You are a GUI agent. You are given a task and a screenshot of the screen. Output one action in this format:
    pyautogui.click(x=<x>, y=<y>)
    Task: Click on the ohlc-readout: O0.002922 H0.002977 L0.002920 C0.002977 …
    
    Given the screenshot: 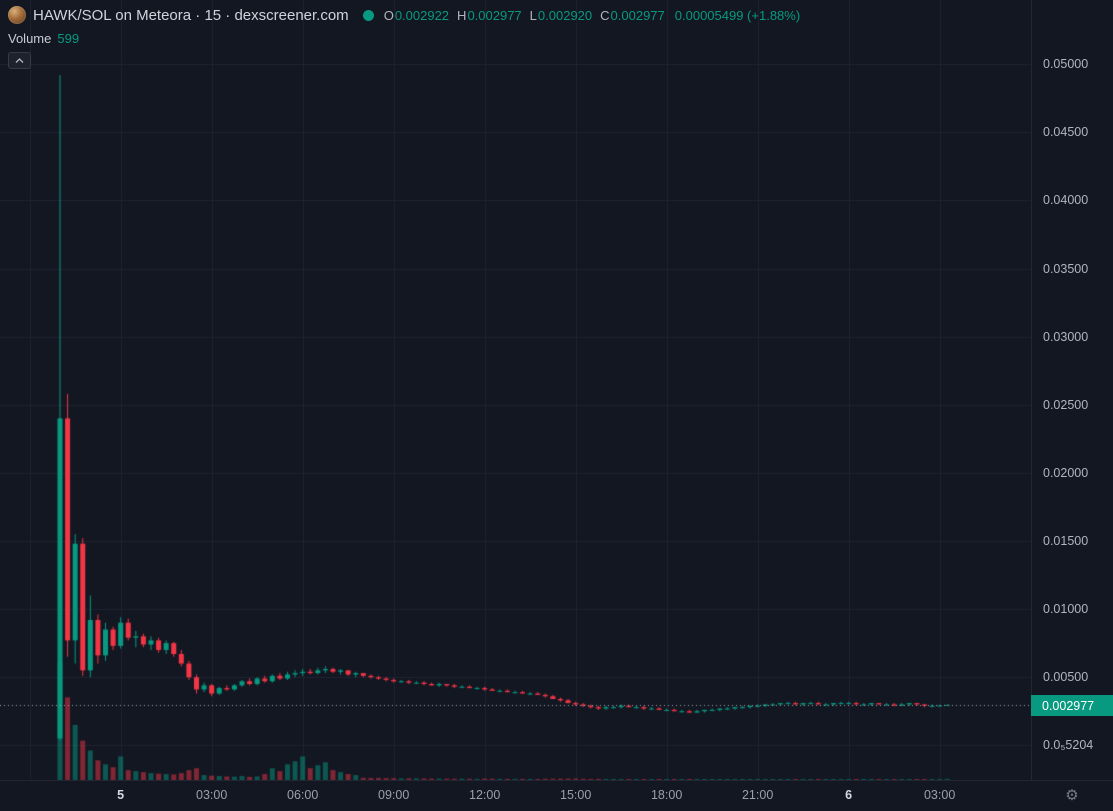 What is the action you would take?
    pyautogui.click(x=592, y=15)
    